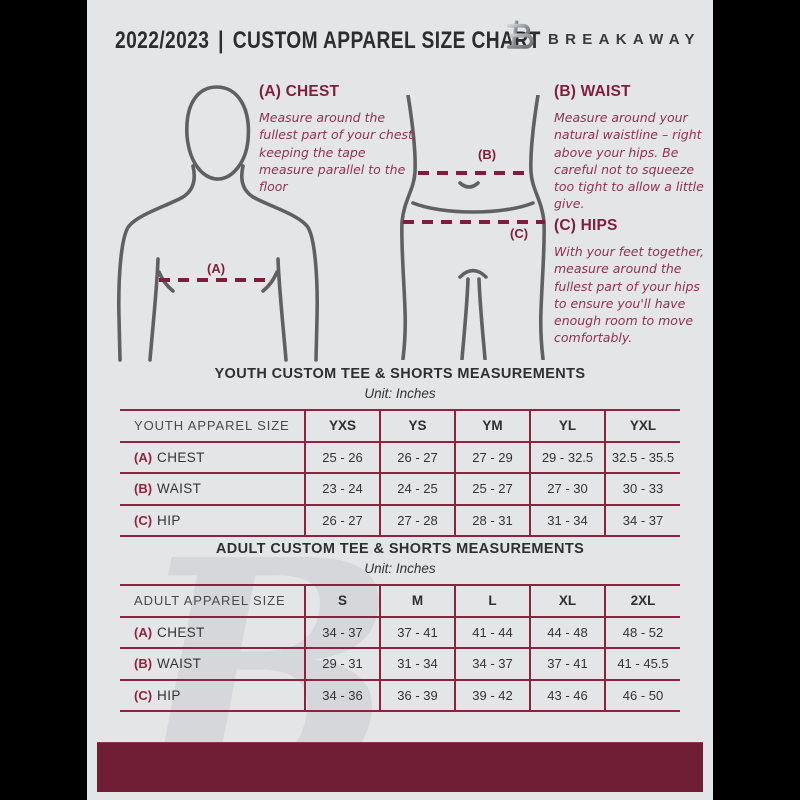  What do you see at coordinates (417, 426) in the screenshot?
I see `column-header: YS` at bounding box center [417, 426].